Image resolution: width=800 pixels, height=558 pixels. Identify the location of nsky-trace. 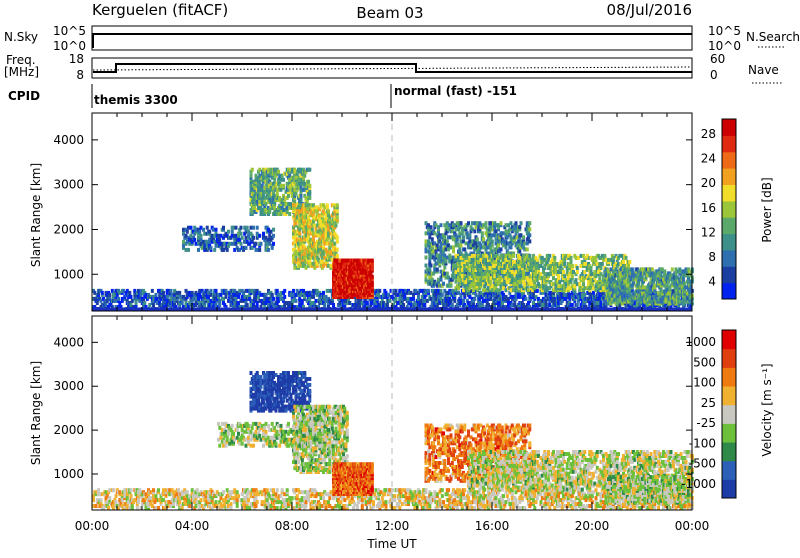
(392, 41).